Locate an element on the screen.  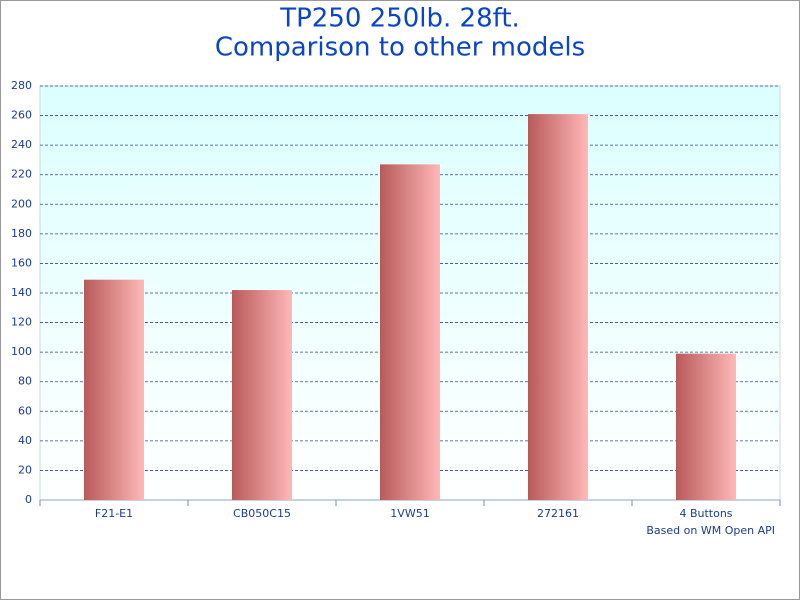
x-tick-label: 4 Buttons is located at coordinates (705, 513).